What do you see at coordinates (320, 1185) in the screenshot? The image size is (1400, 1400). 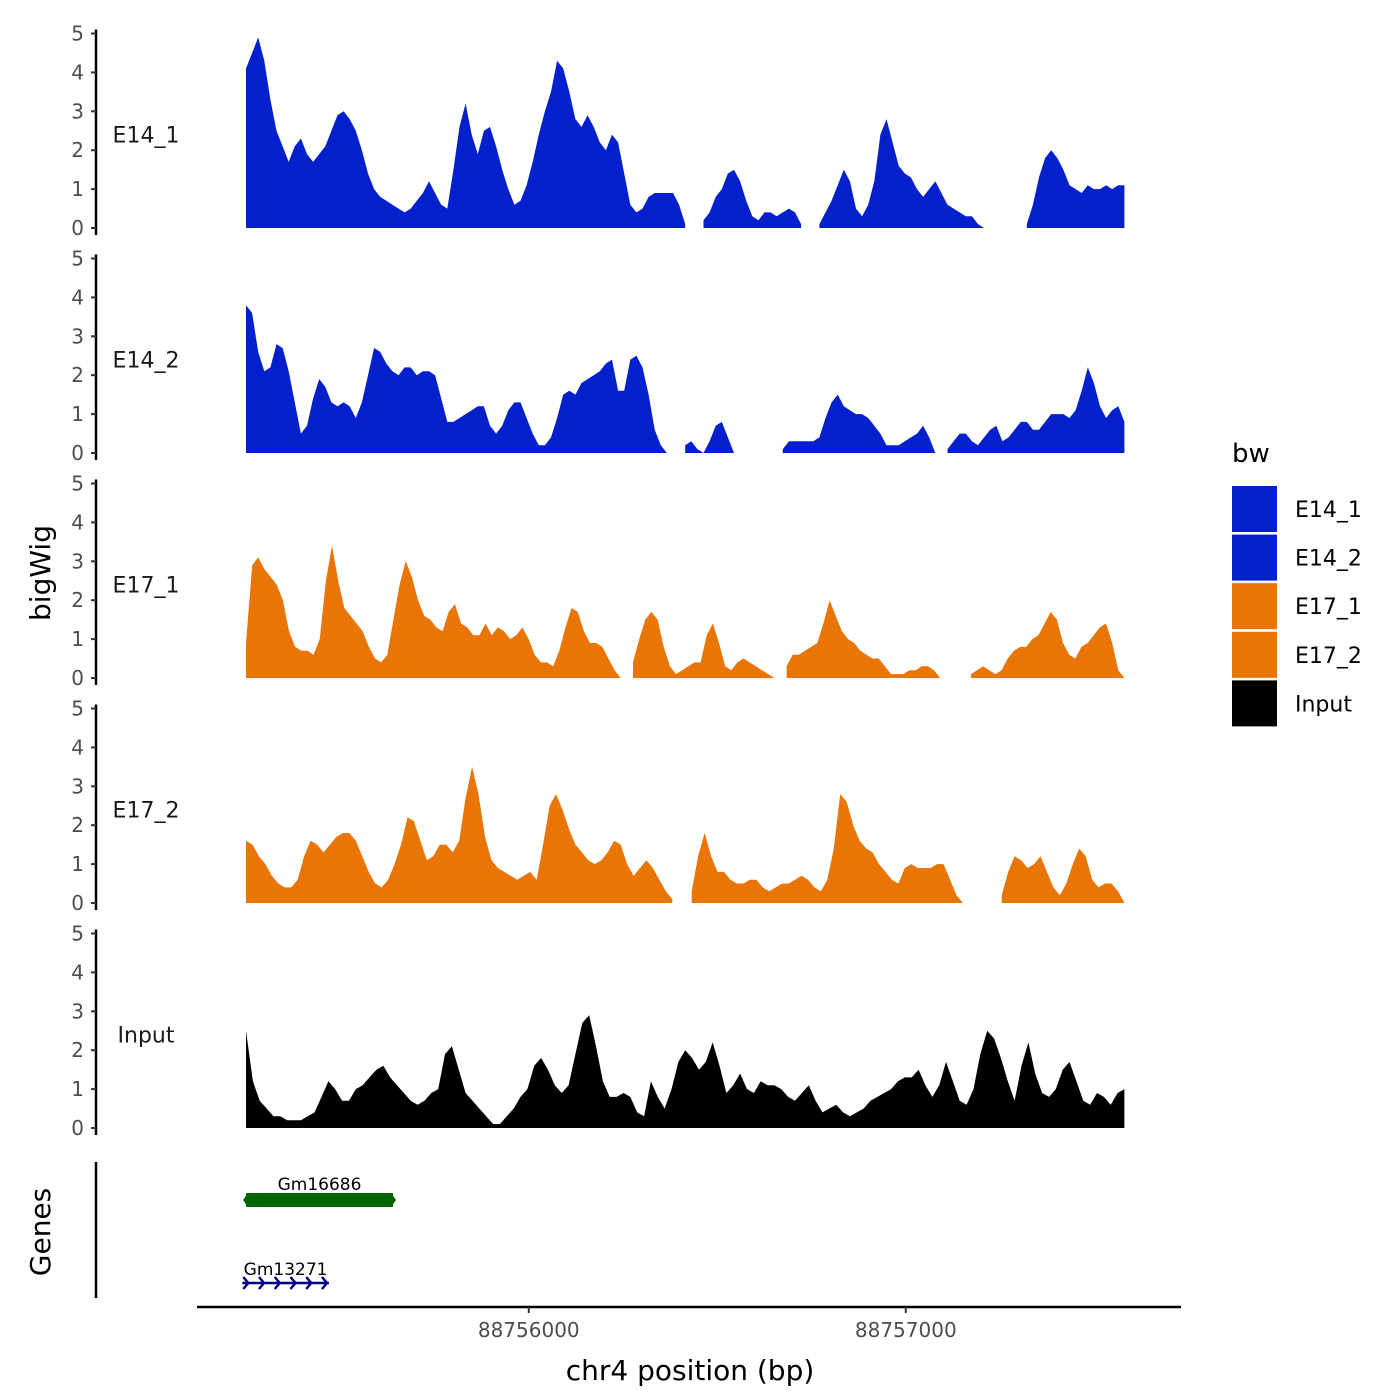 I see `gene-label: Gm16686` at bounding box center [320, 1185].